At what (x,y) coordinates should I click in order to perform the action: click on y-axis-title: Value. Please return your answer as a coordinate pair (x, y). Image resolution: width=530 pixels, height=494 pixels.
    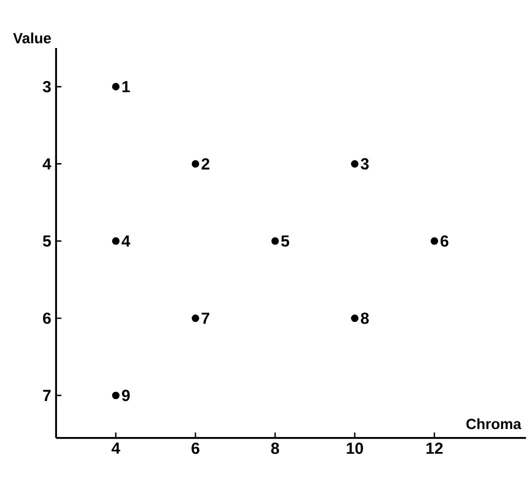
    Looking at the image, I should click on (32, 38).